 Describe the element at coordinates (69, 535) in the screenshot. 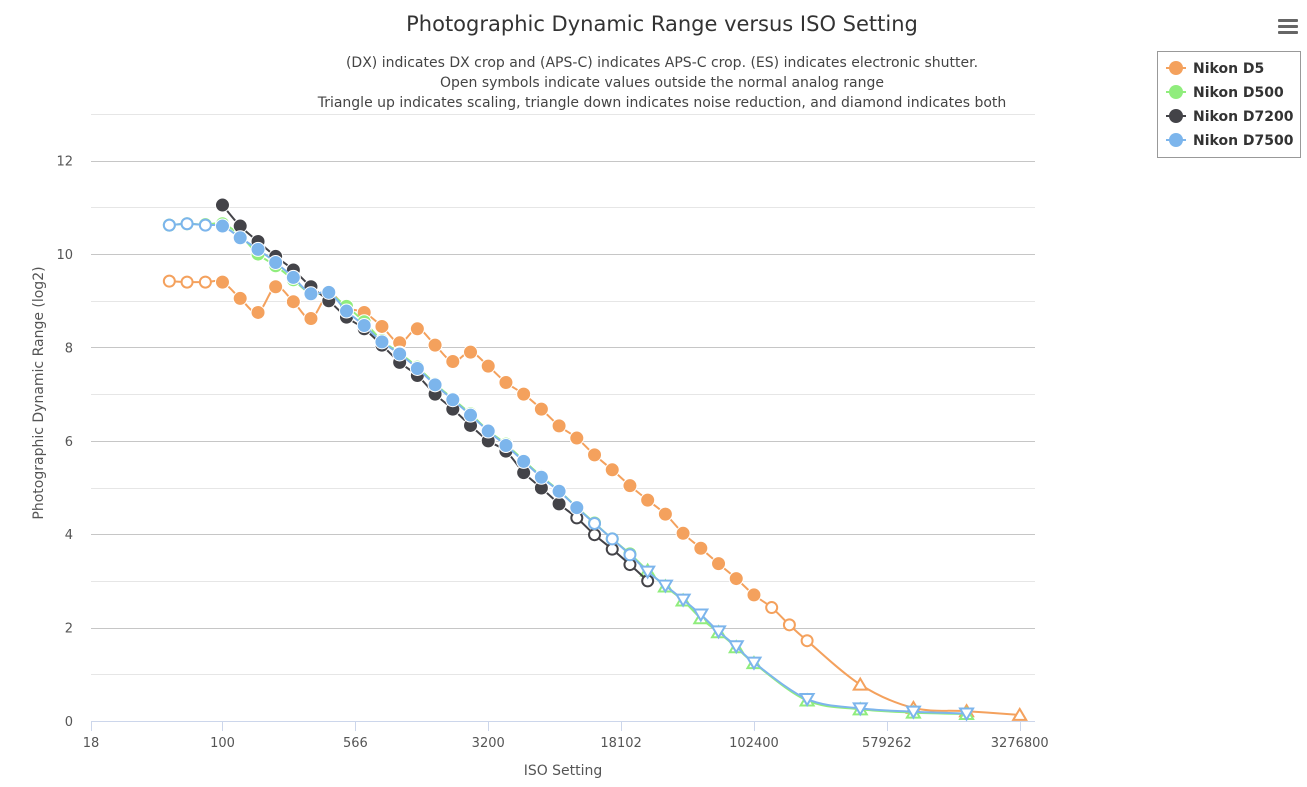

I see `y-tick-label: 4` at that location.